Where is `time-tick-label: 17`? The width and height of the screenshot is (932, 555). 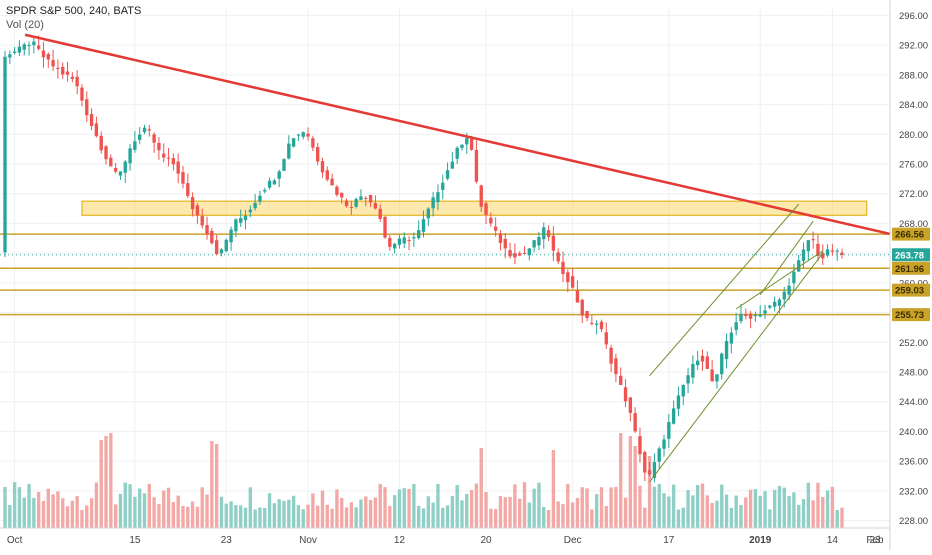 time-tick-label: 17 is located at coordinates (669, 540).